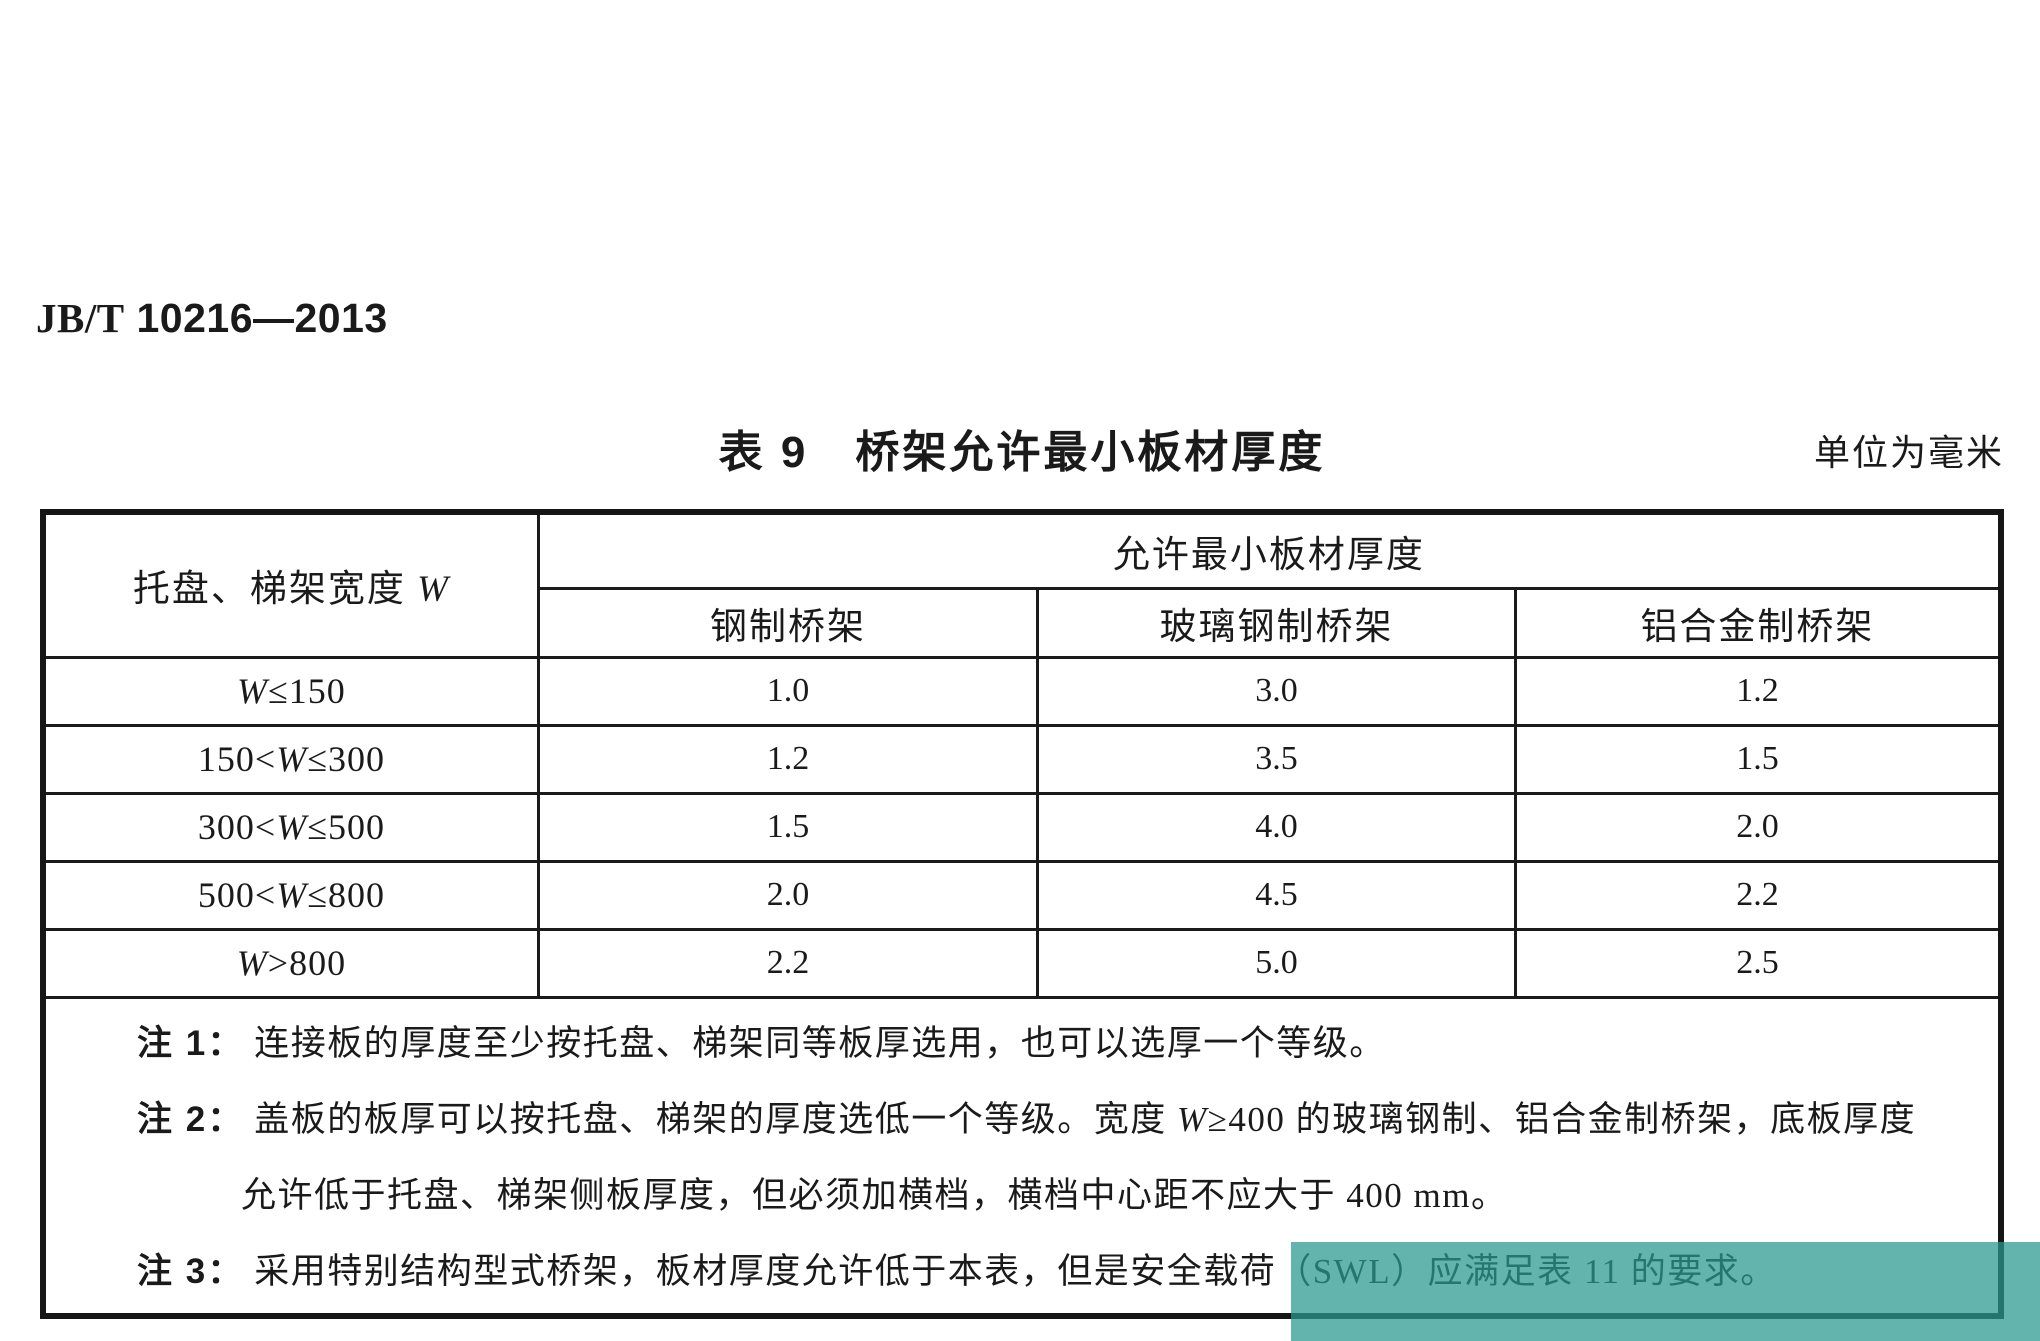 The height and width of the screenshot is (1341, 2040). I want to click on frp-value-cell: 4.0, so click(1276, 827).